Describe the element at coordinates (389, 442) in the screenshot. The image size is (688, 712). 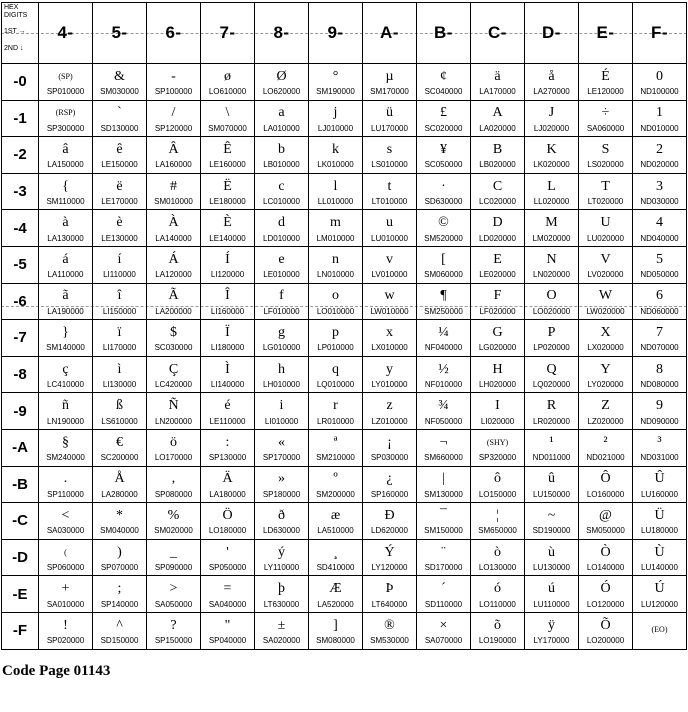
I see `cell-char: ¡` at that location.